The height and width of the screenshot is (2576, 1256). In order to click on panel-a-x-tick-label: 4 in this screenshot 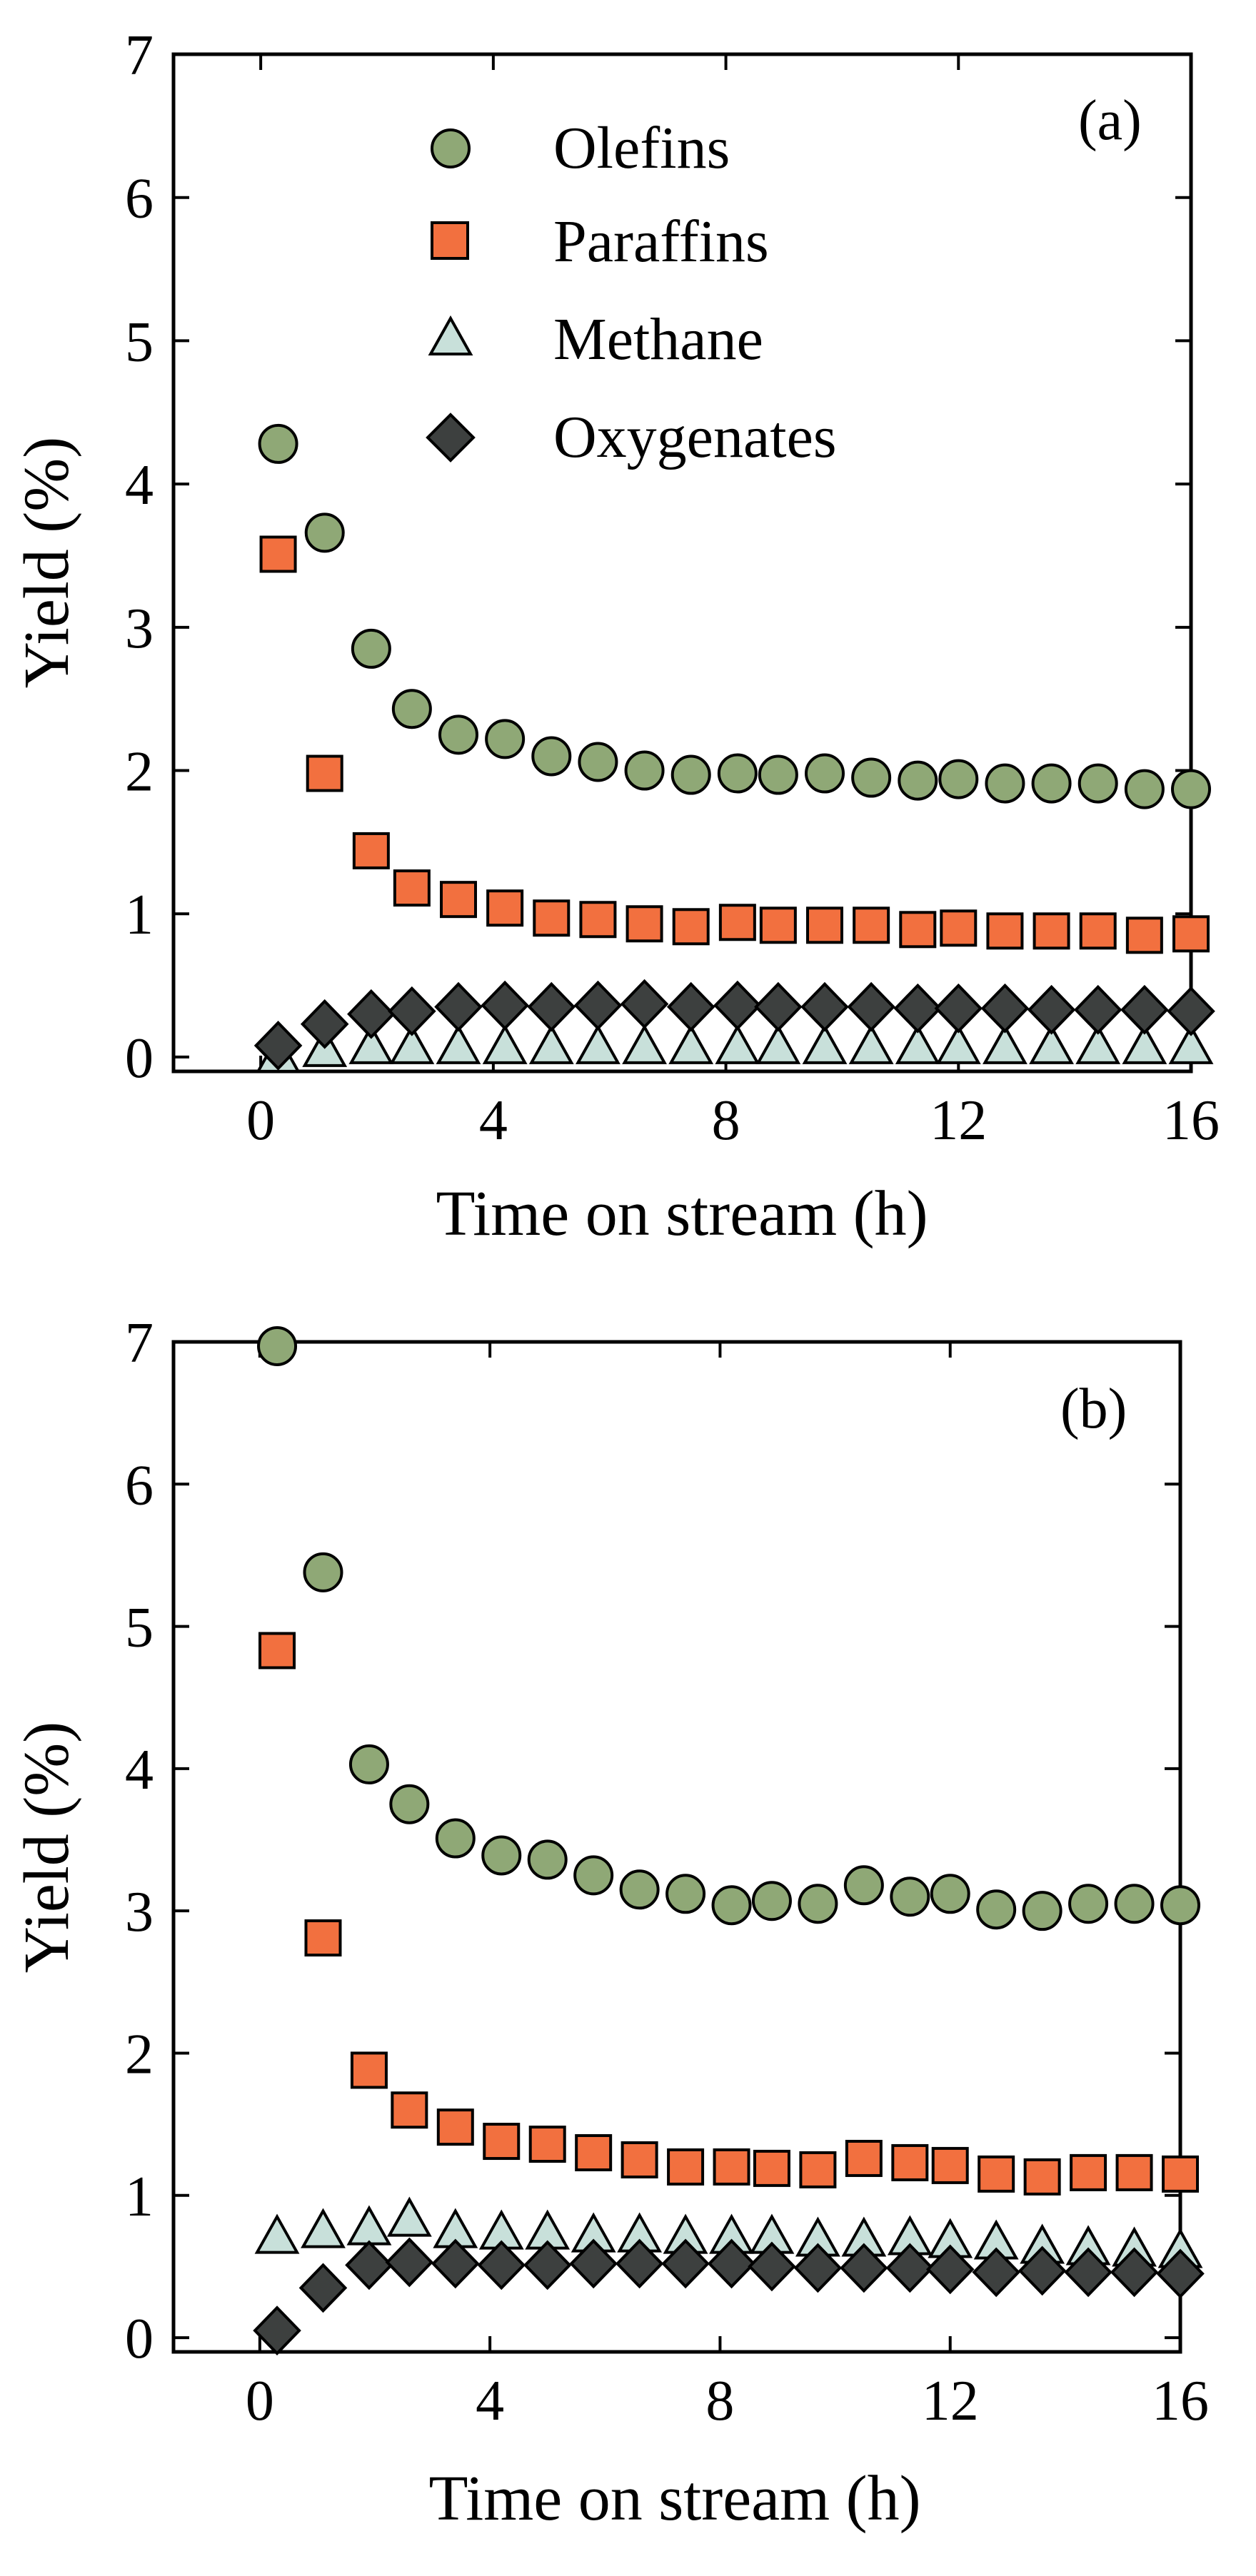, I will do `click(493, 1120)`.